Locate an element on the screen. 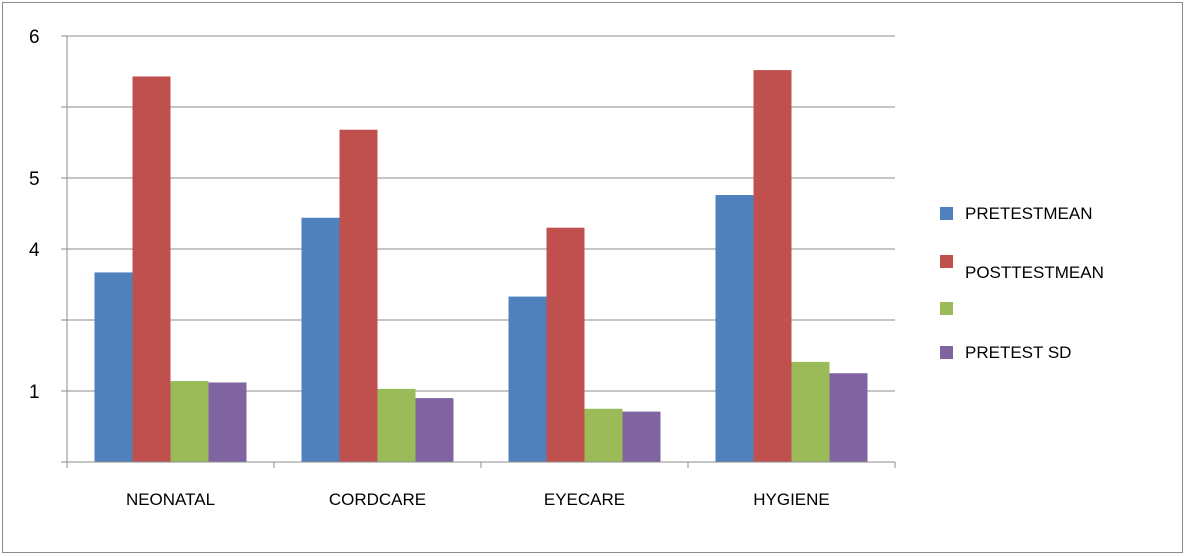 Image resolution: width=1187 pixels, height=556 pixels. y-axis-tick-labels: 1 4 5 6 is located at coordinates (34, 215).